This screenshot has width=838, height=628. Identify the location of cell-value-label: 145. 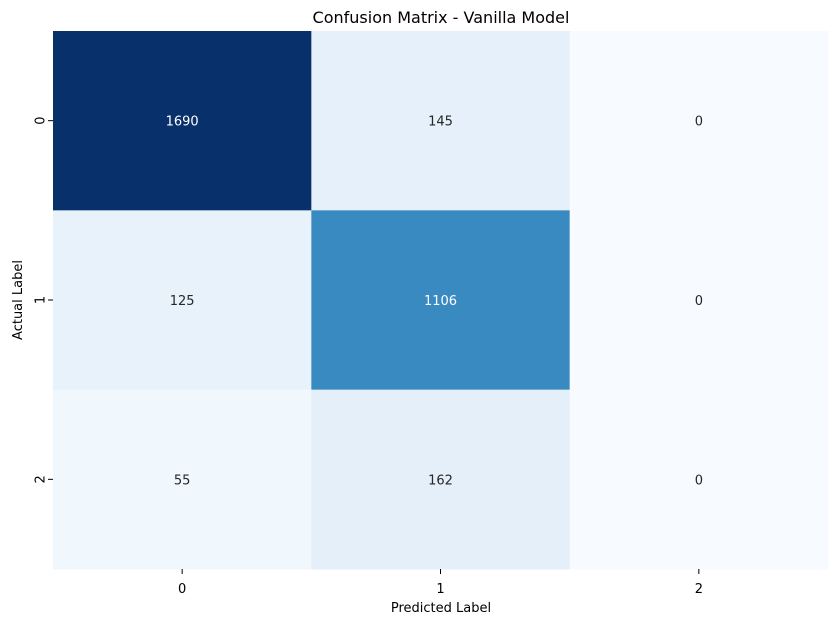
(440, 122).